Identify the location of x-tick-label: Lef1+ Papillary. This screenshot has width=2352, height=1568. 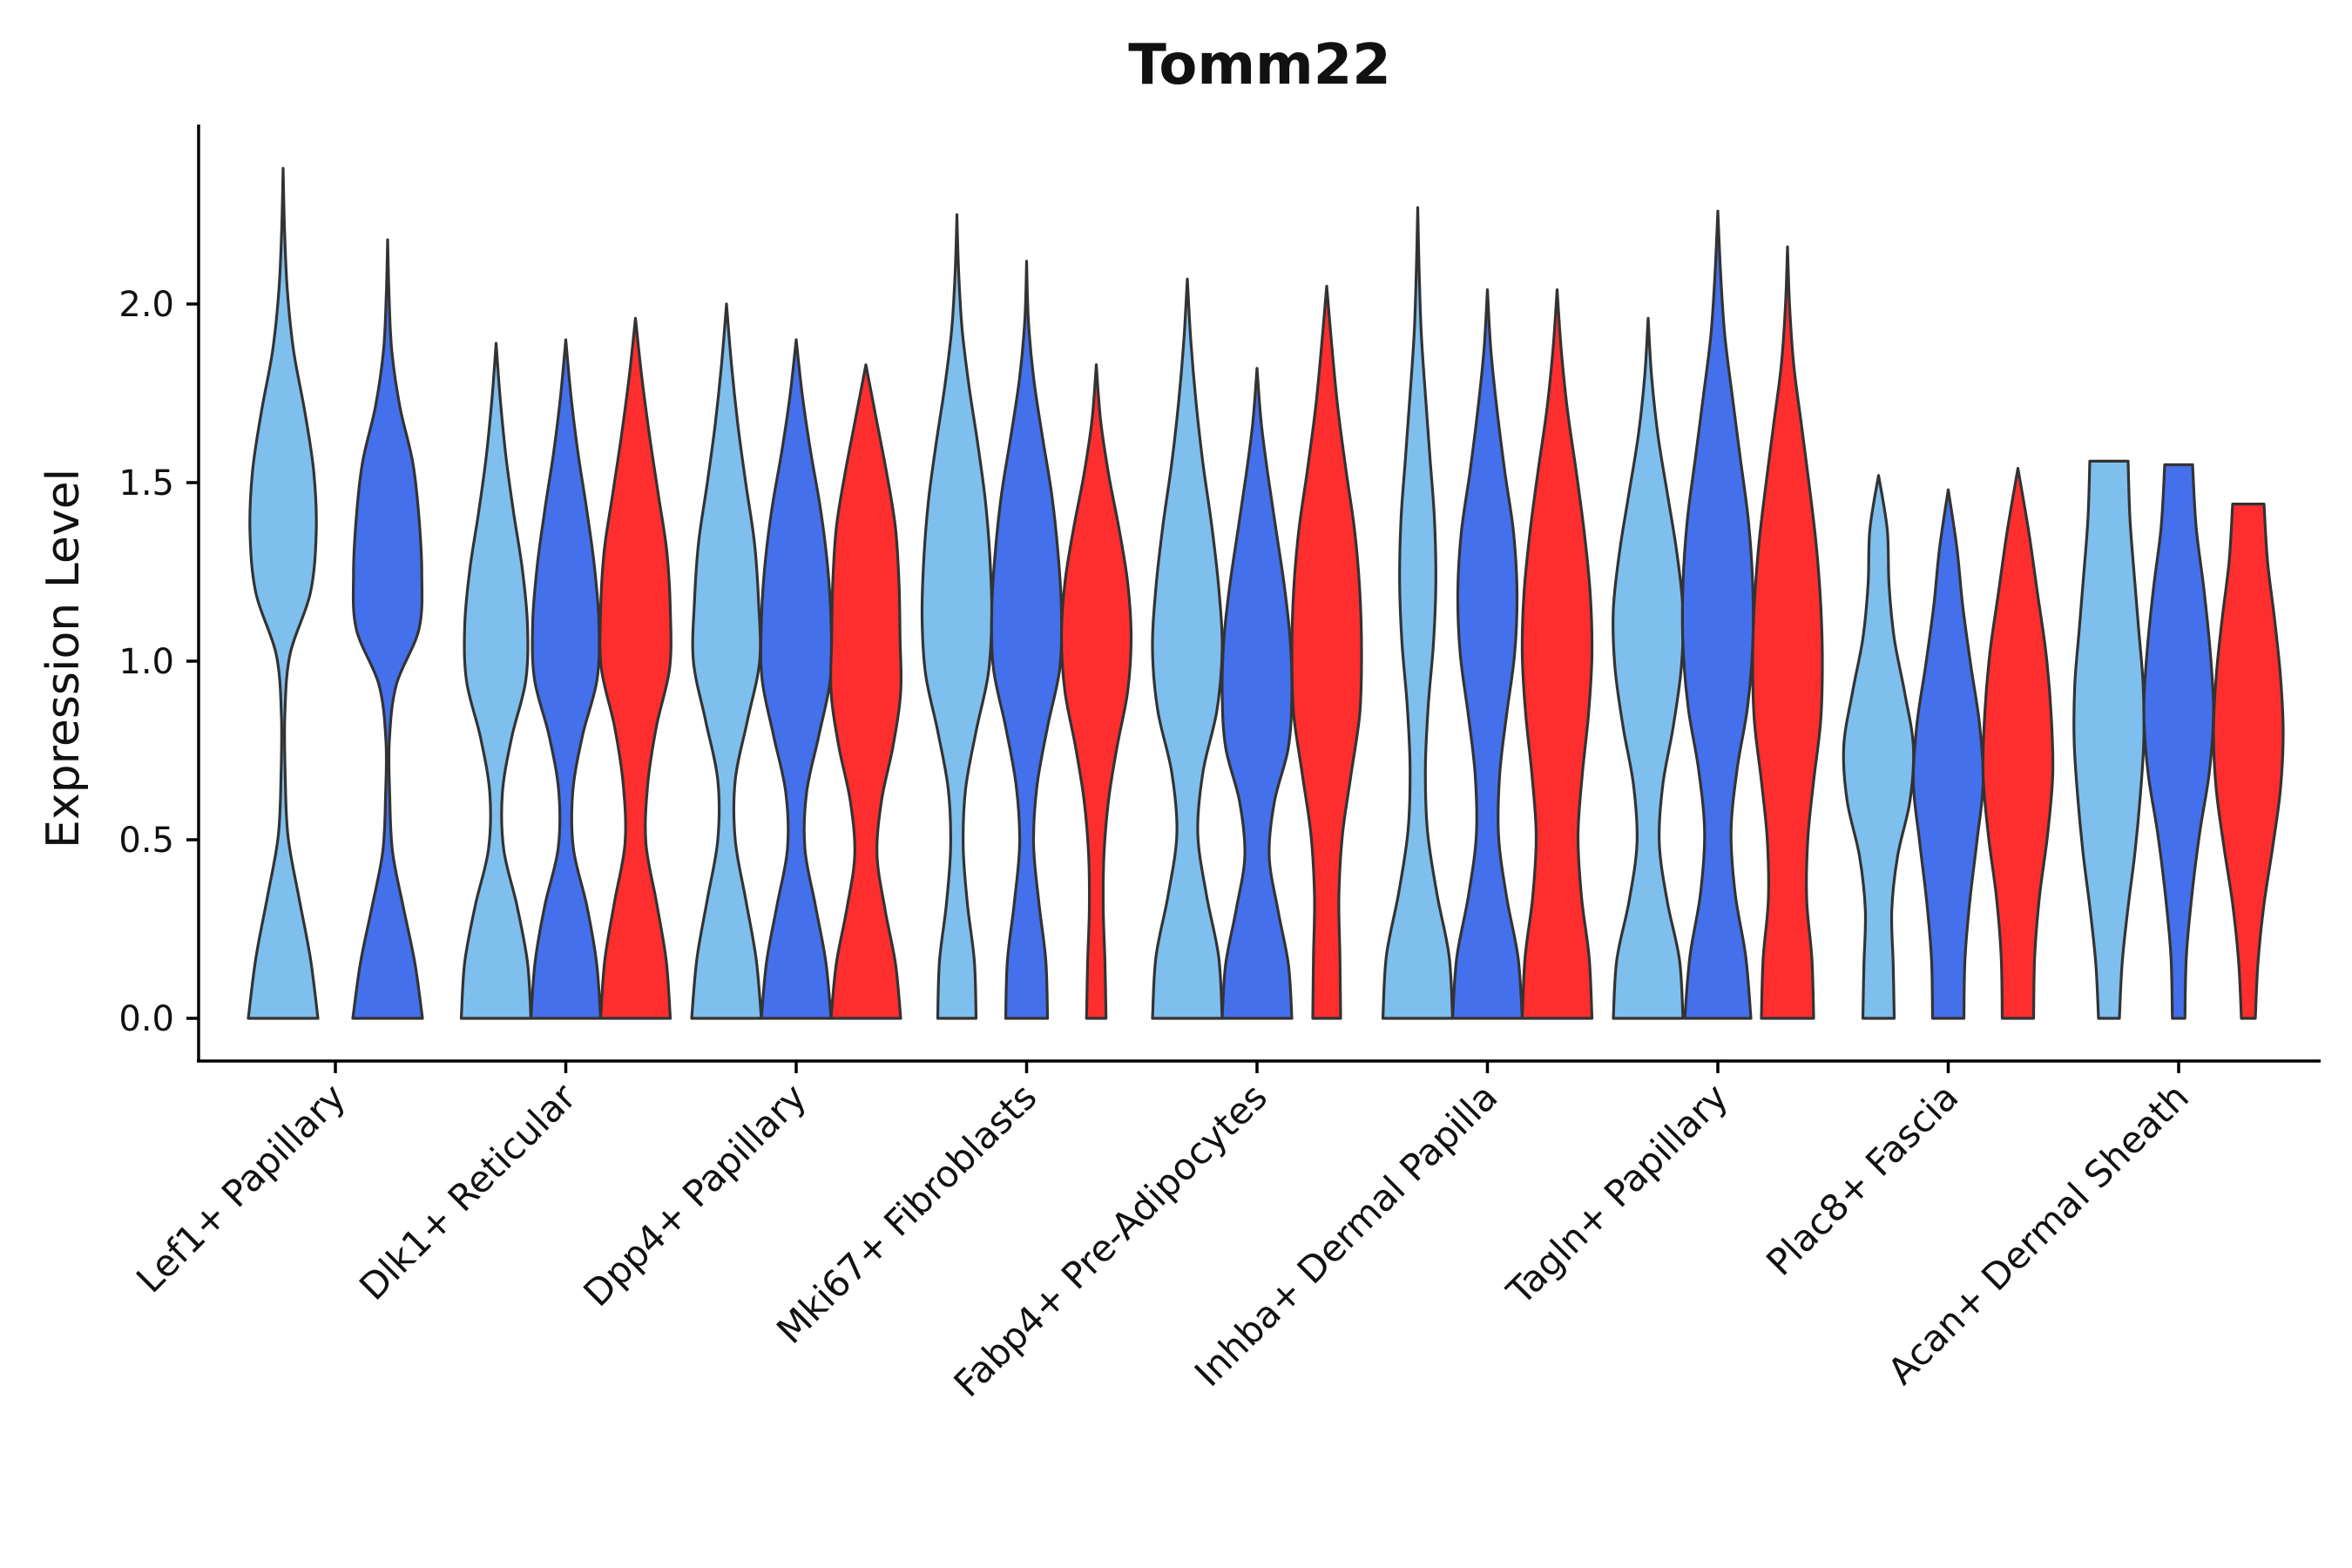
(241, 1188).